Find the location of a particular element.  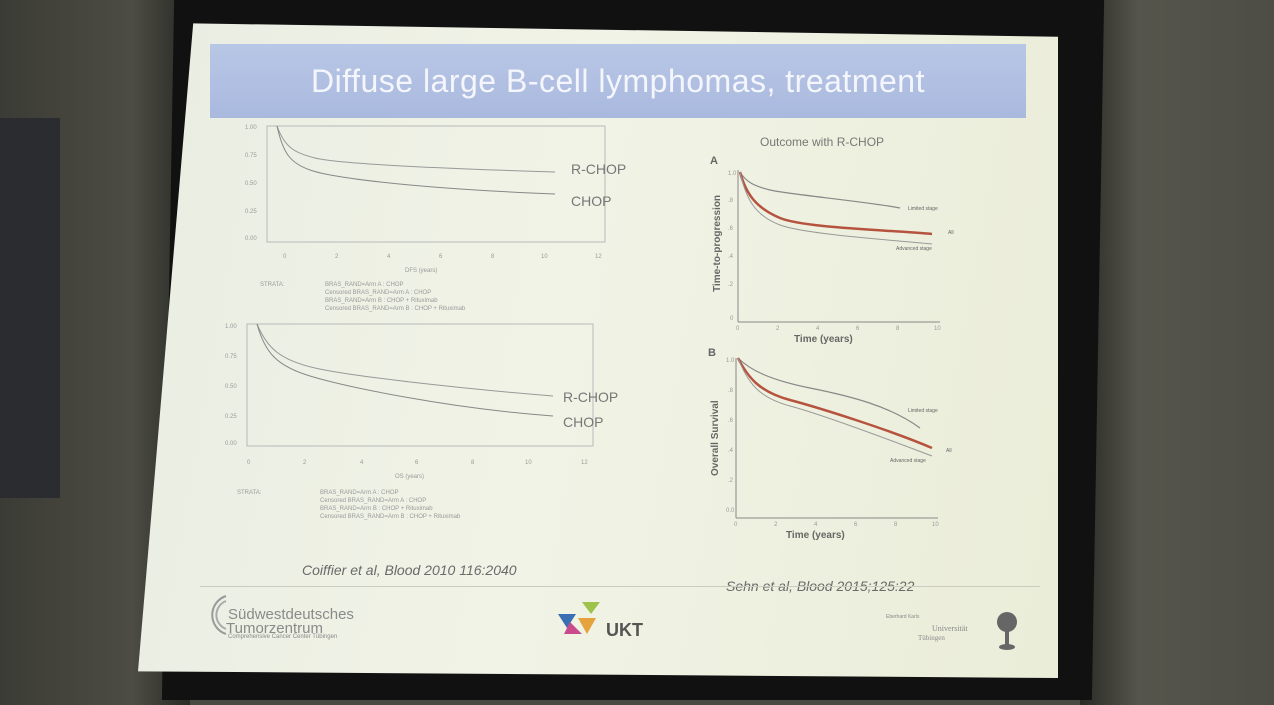

palm-tree-icon is located at coordinates (1007, 631).